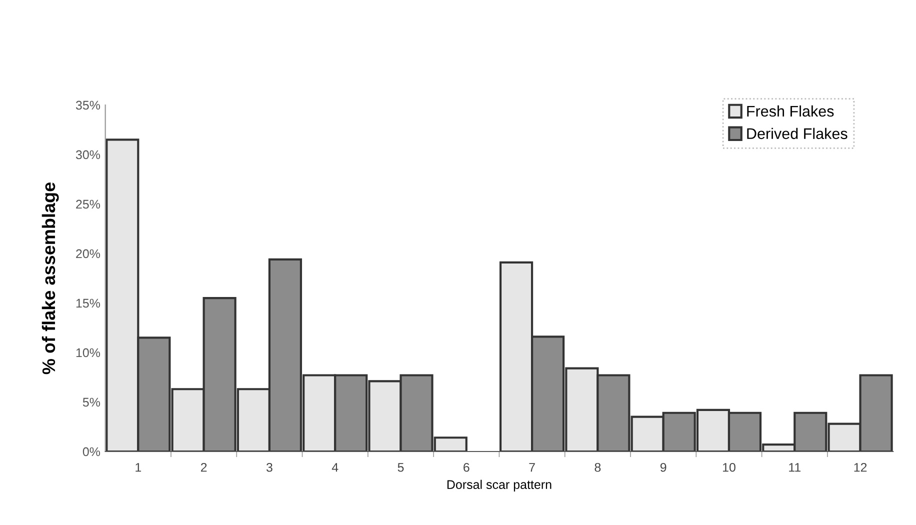 The height and width of the screenshot is (525, 916). I want to click on x-tick-label: 12, so click(860, 467).